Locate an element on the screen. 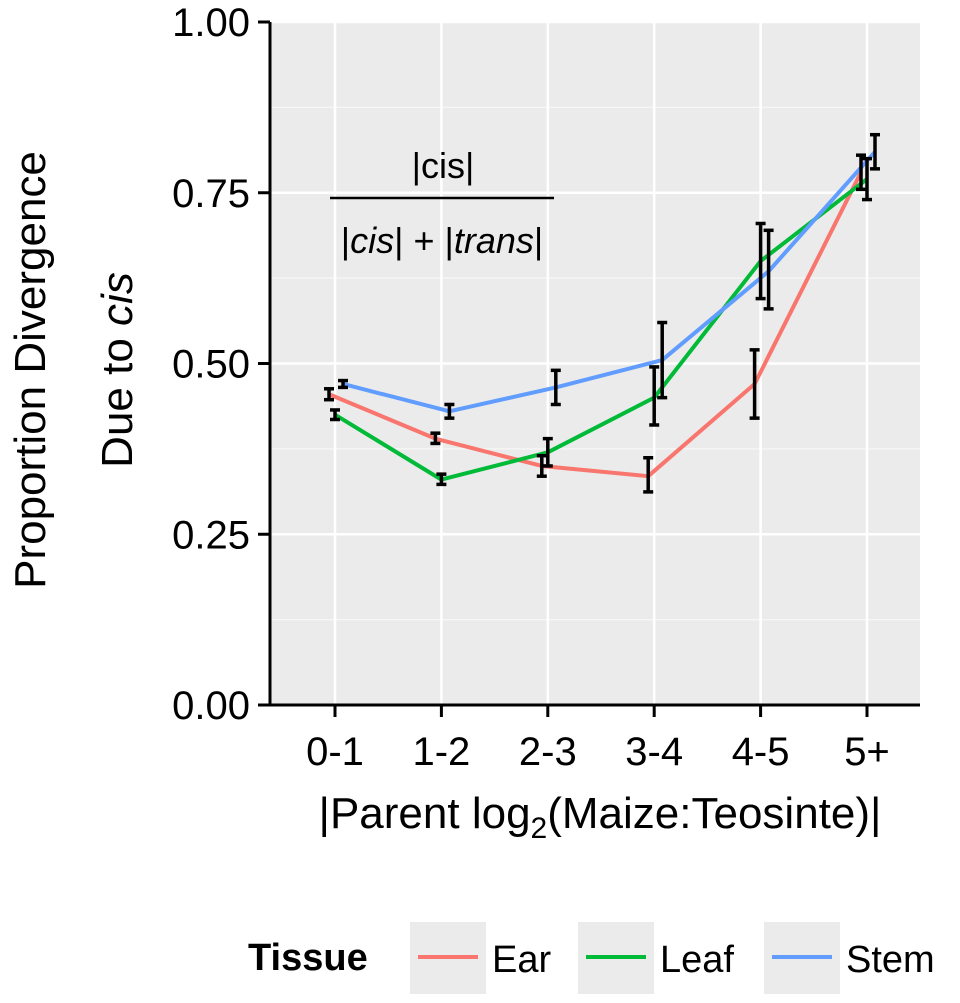 The width and height of the screenshot is (960, 1003). legend: Tissue Ear Leaf Stem is located at coordinates (591, 958).